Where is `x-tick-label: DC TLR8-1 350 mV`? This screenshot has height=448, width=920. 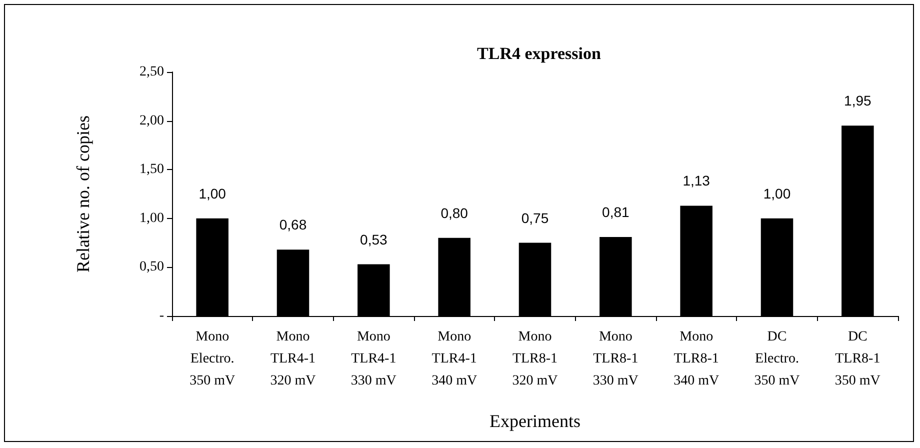 x-tick-label: DC TLR8-1 350 mV is located at coordinates (857, 359).